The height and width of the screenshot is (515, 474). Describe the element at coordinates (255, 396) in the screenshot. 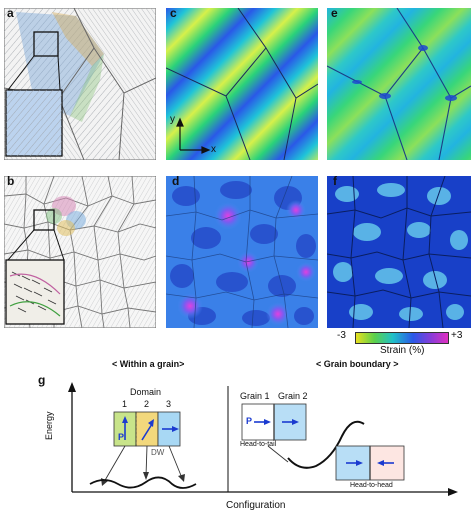

I see `grain1-label: Grain 1` at that location.